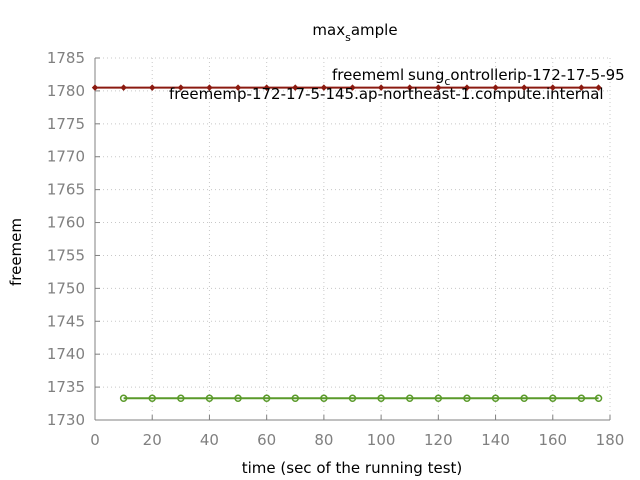 The image size is (640, 480). What do you see at coordinates (381, 440) in the screenshot?
I see `x-tick-label: 100` at bounding box center [381, 440].